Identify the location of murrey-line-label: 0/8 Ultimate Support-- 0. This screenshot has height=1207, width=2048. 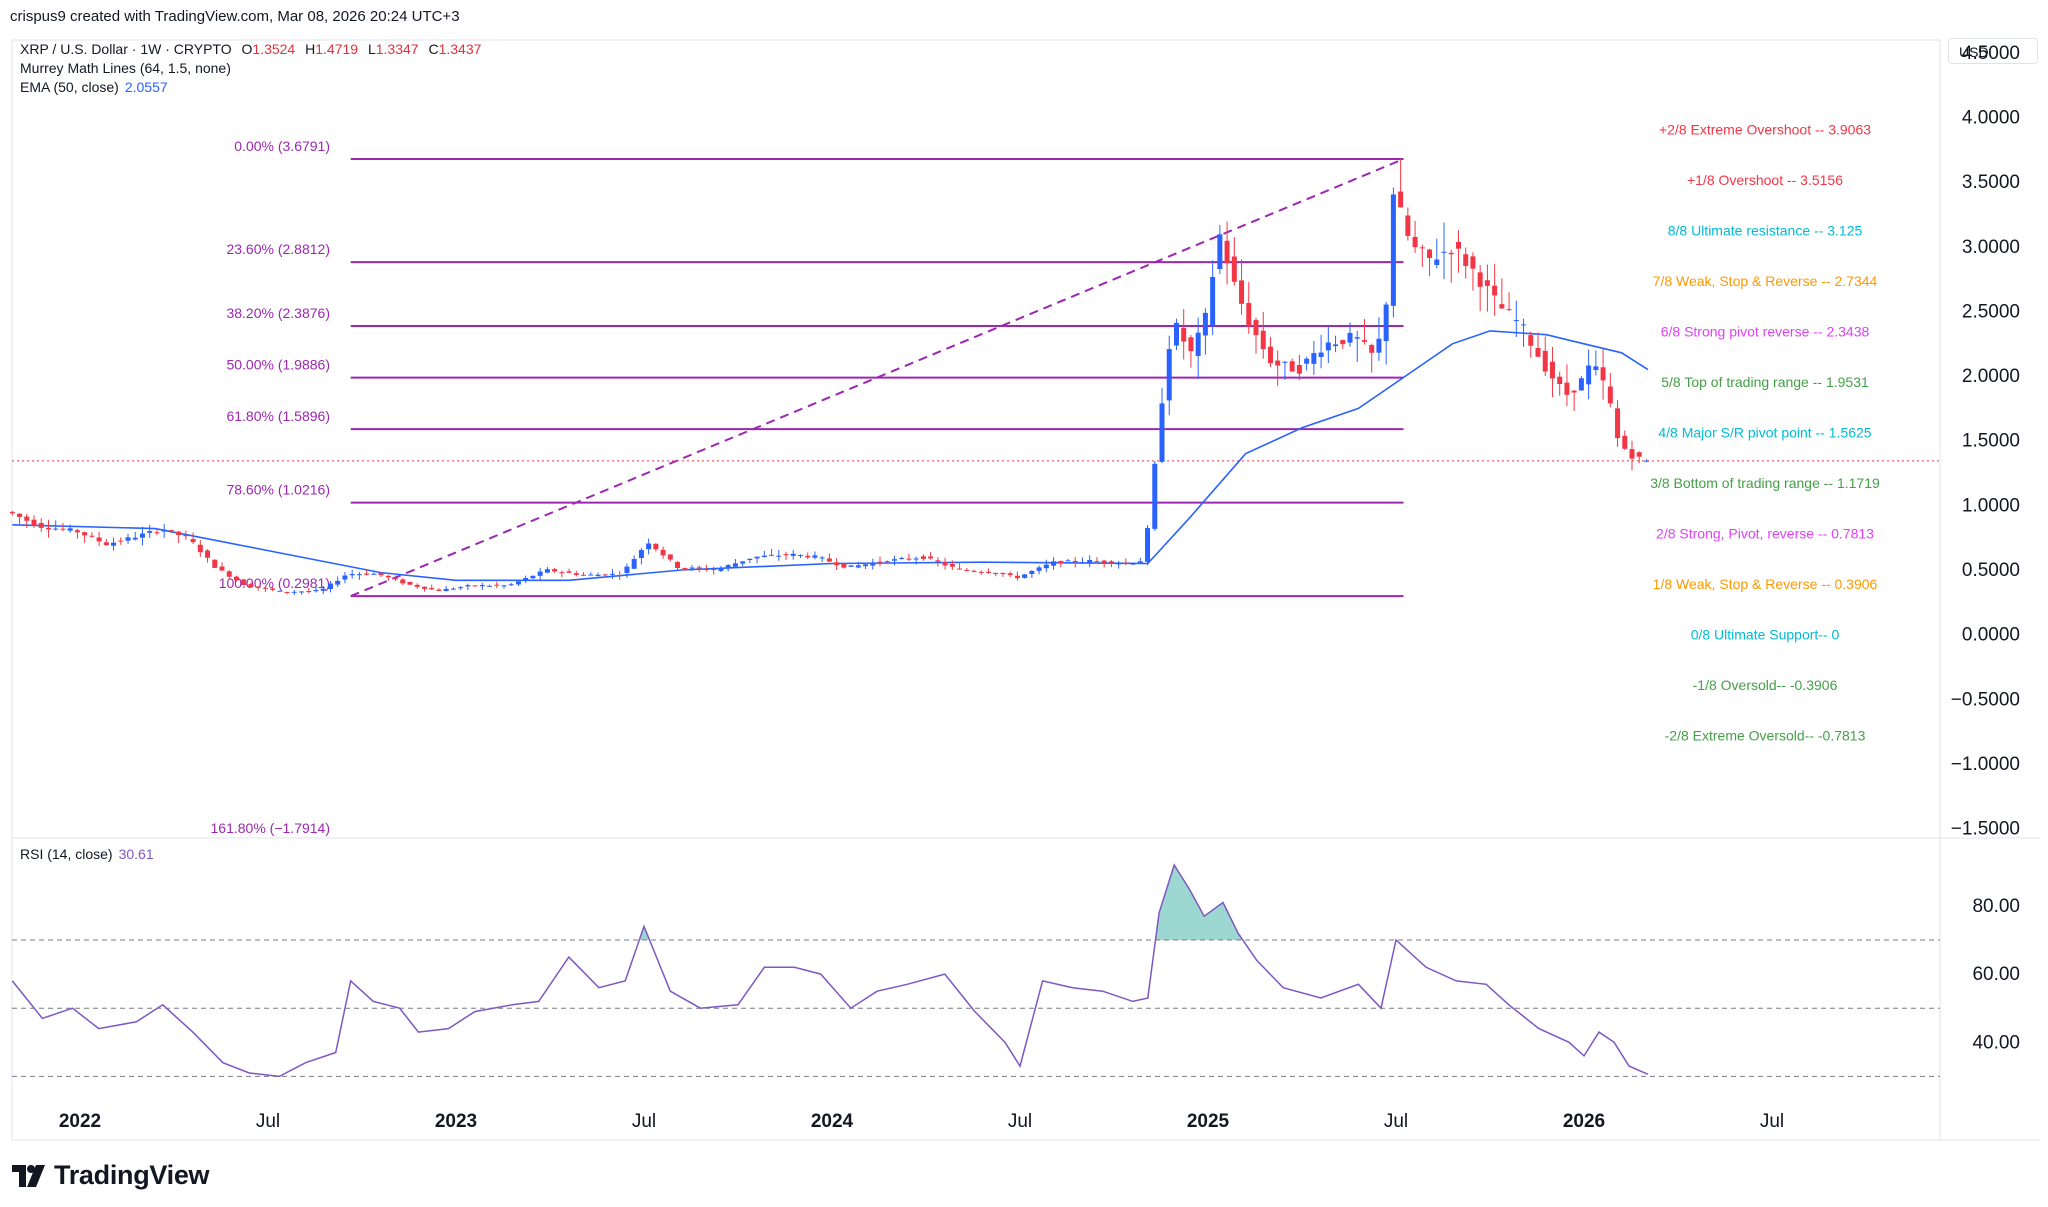
(1765, 635).